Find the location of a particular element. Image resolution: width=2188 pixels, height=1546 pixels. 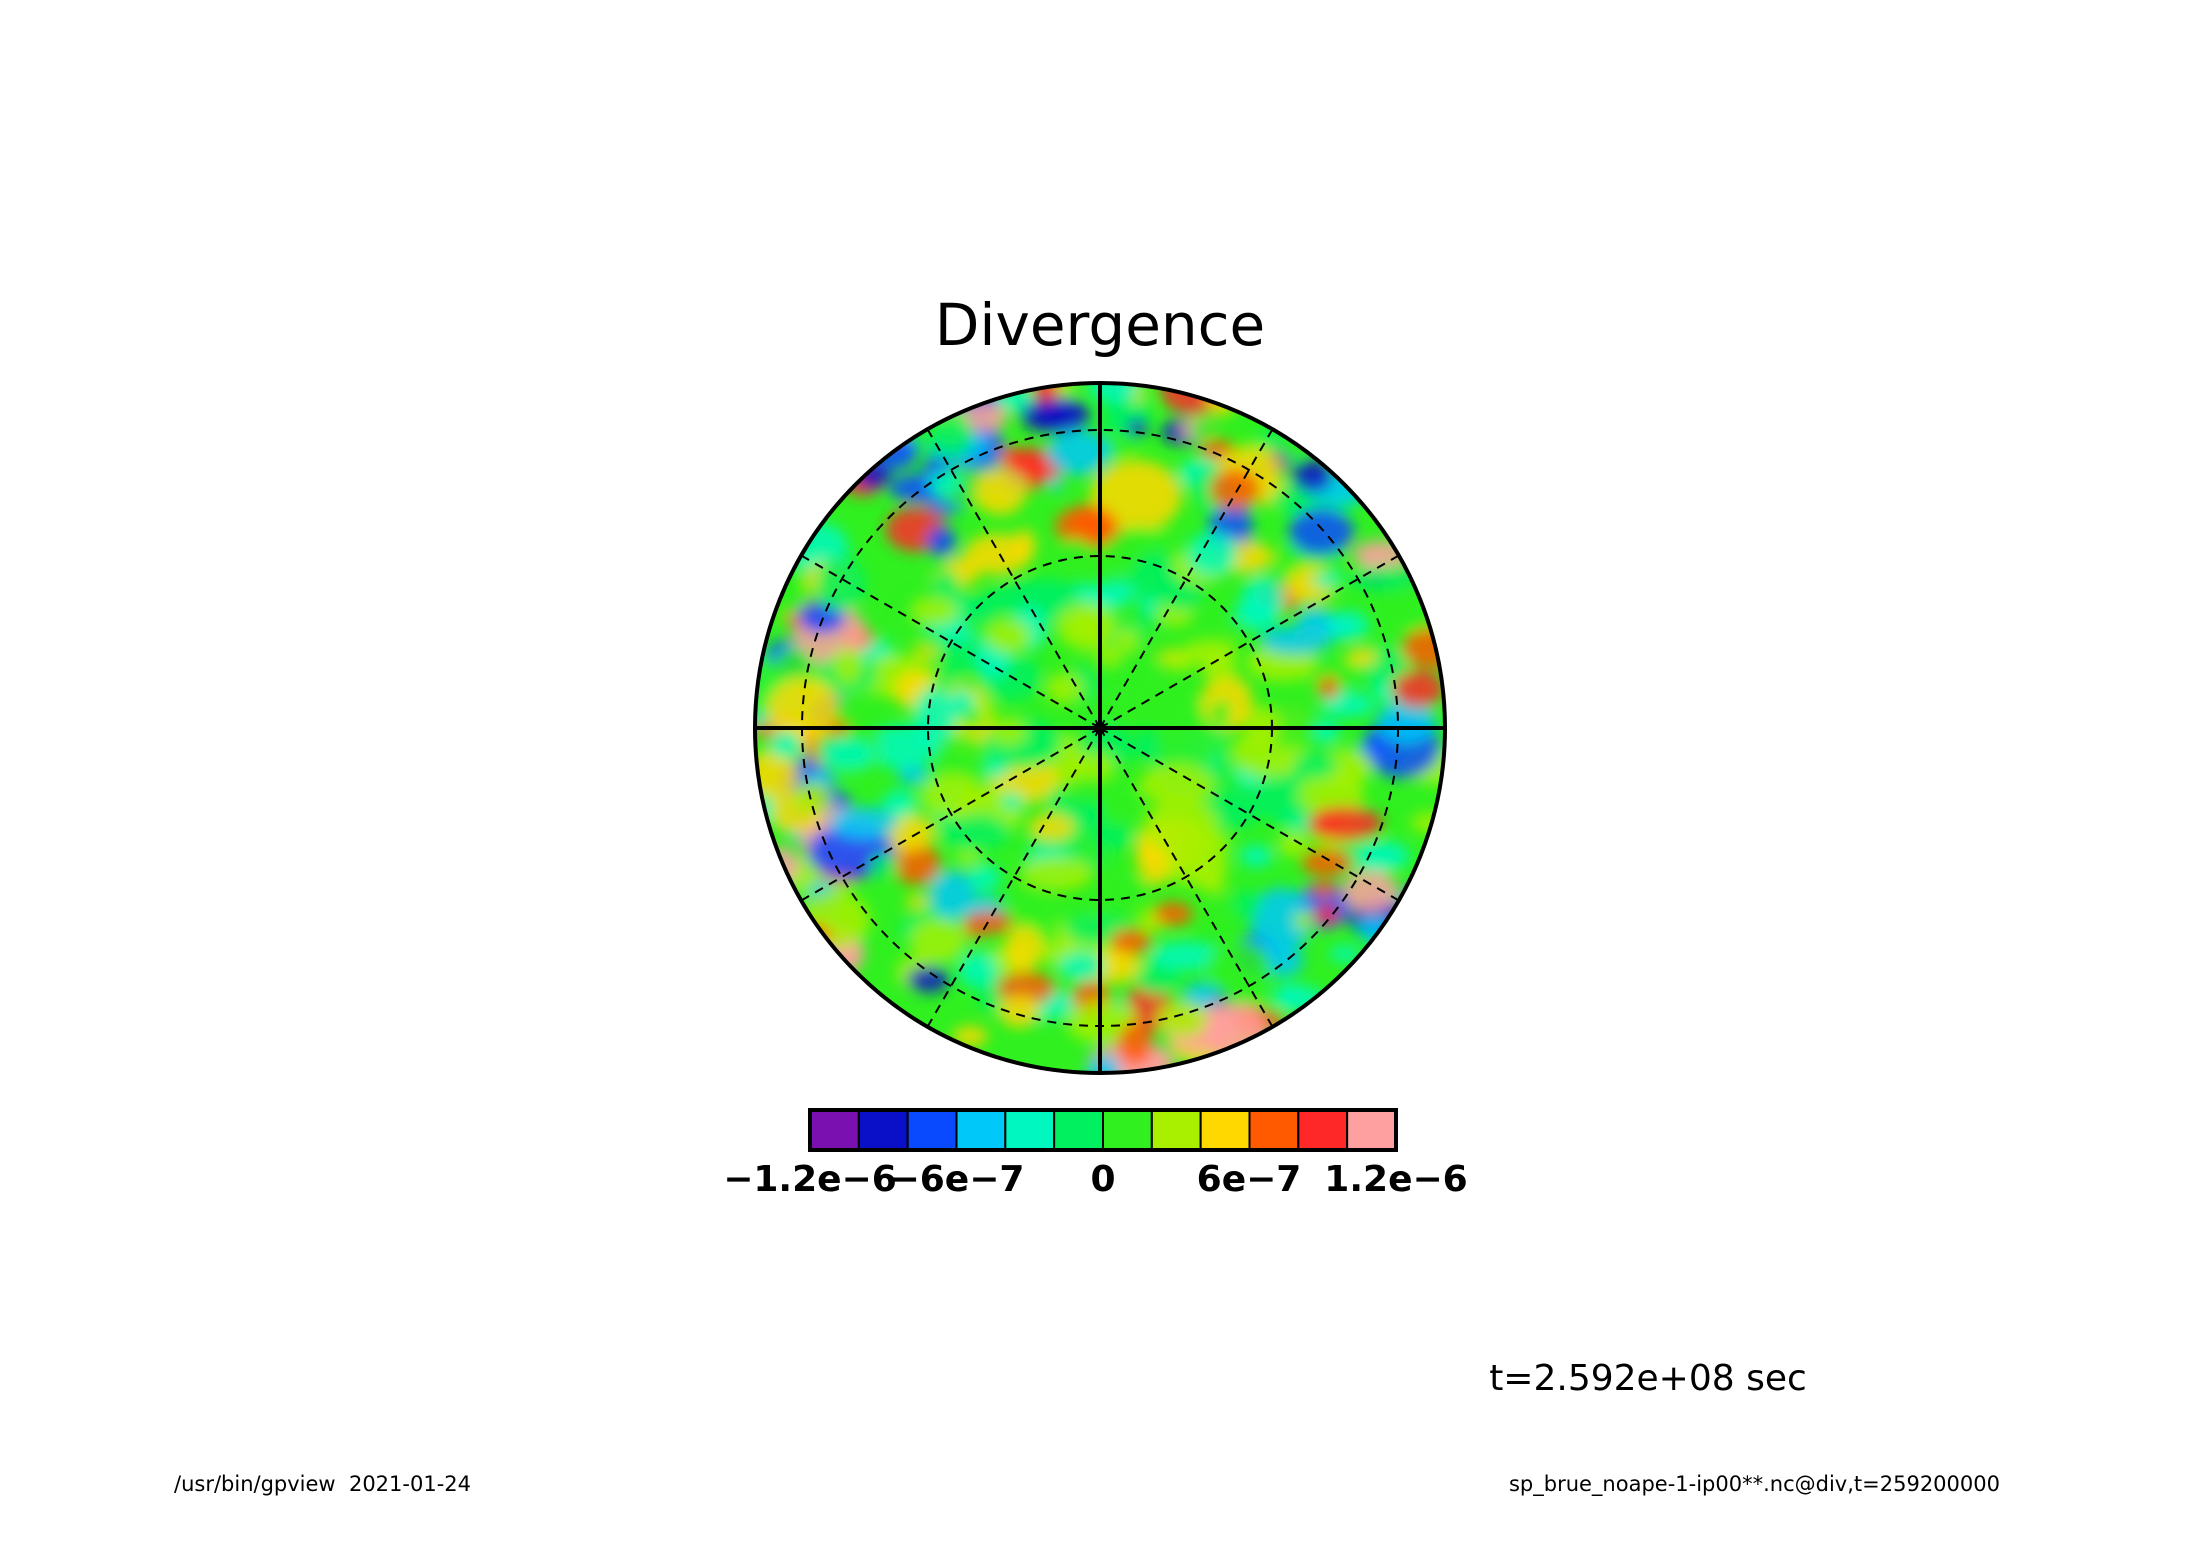

time-label: t=2.592e+08 sec is located at coordinates (1648, 1378).